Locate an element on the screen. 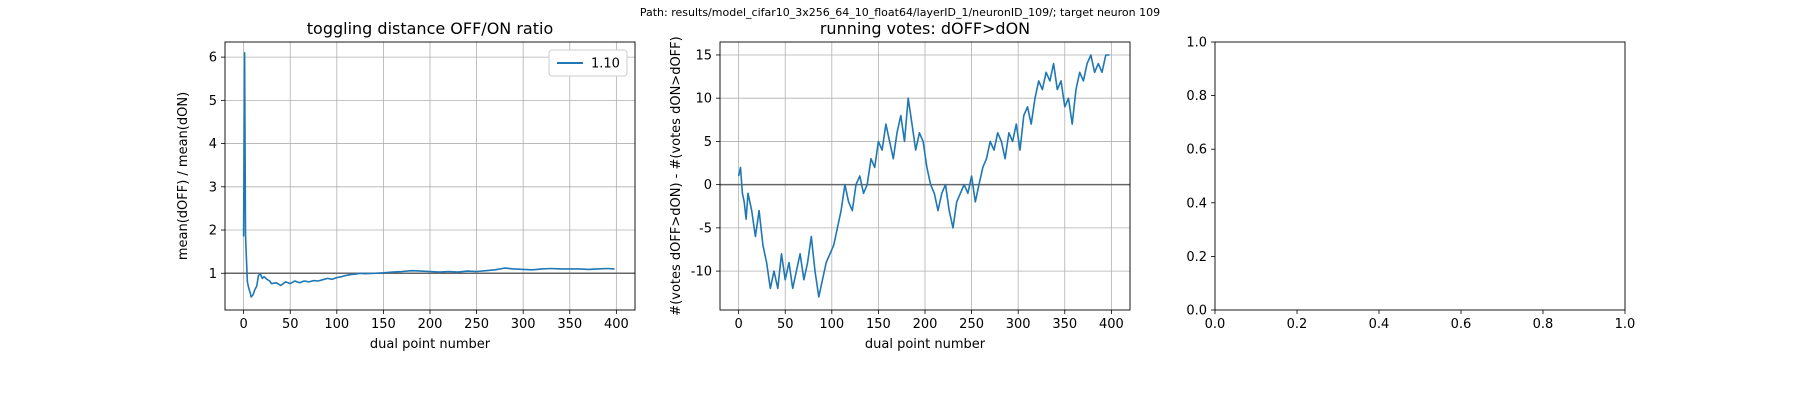 The width and height of the screenshot is (1800, 400). y-tick-label: 4 is located at coordinates (213, 144).